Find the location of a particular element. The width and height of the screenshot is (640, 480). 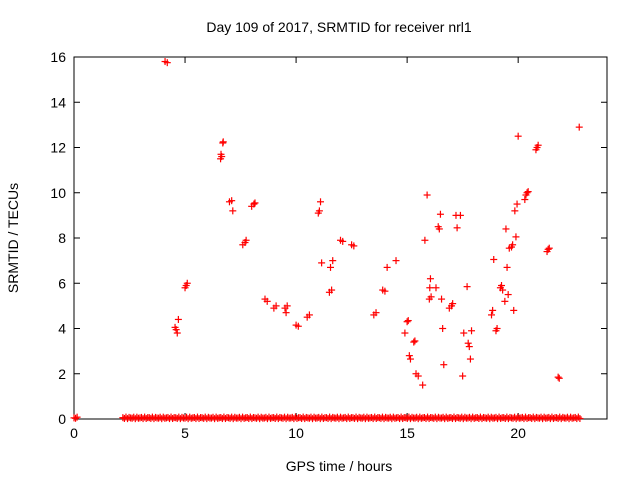

y-axis-label: SRMTID / TECUs is located at coordinates (13, 238).